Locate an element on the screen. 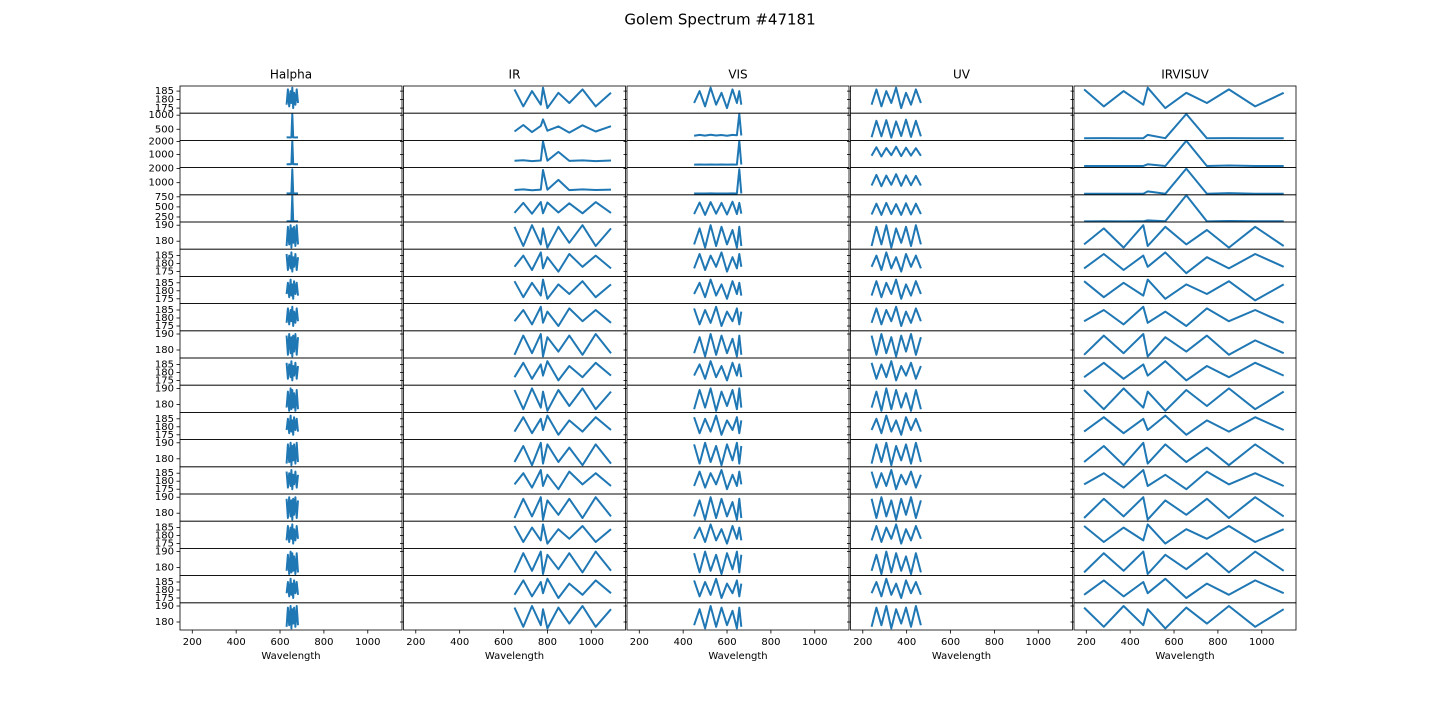  panel-title: IR is located at coordinates (515, 75).